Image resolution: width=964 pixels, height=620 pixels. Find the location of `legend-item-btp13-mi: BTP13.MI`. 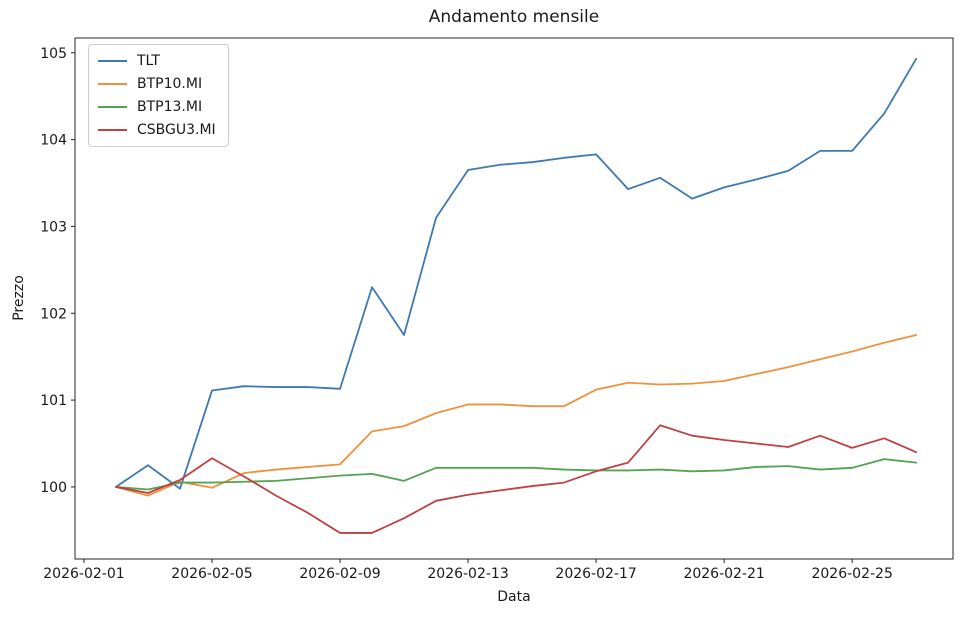

legend-item-btp13-mi: BTP13.MI is located at coordinates (157, 107).